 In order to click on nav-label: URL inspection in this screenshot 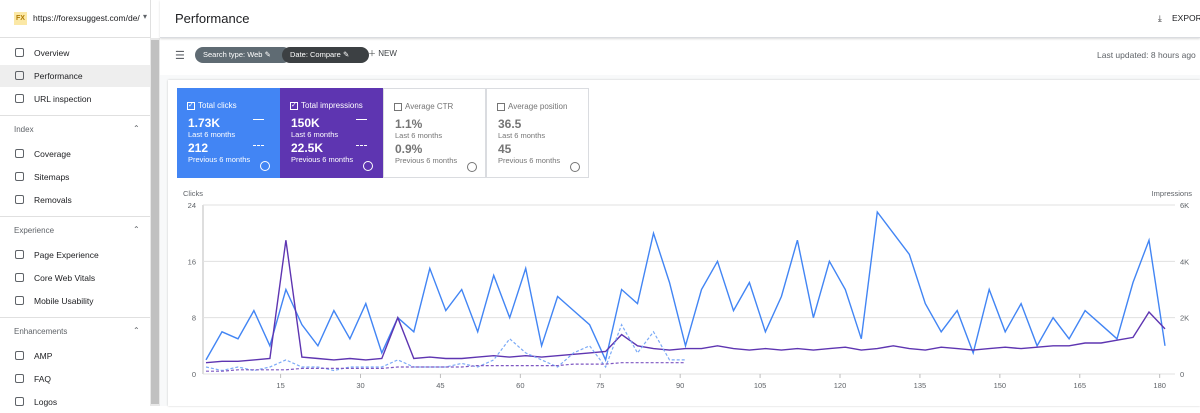, I will do `click(63, 99)`.